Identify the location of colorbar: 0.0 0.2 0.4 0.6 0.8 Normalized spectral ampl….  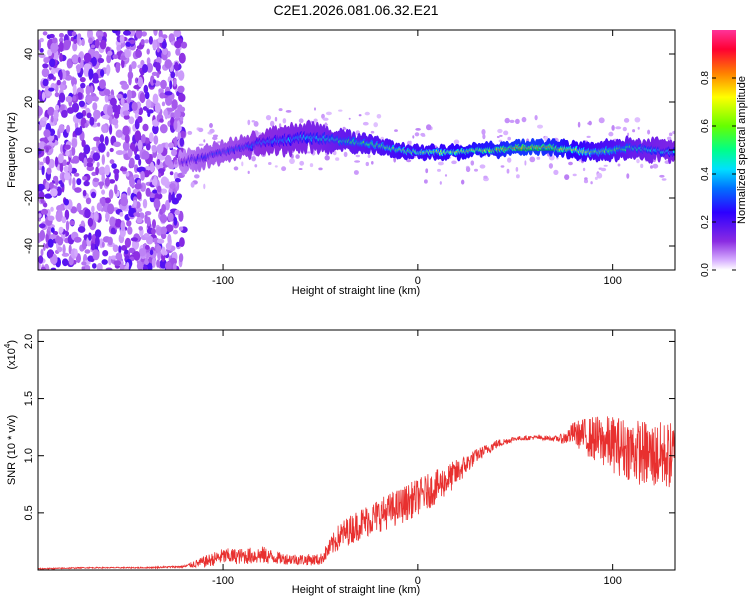
(724, 153).